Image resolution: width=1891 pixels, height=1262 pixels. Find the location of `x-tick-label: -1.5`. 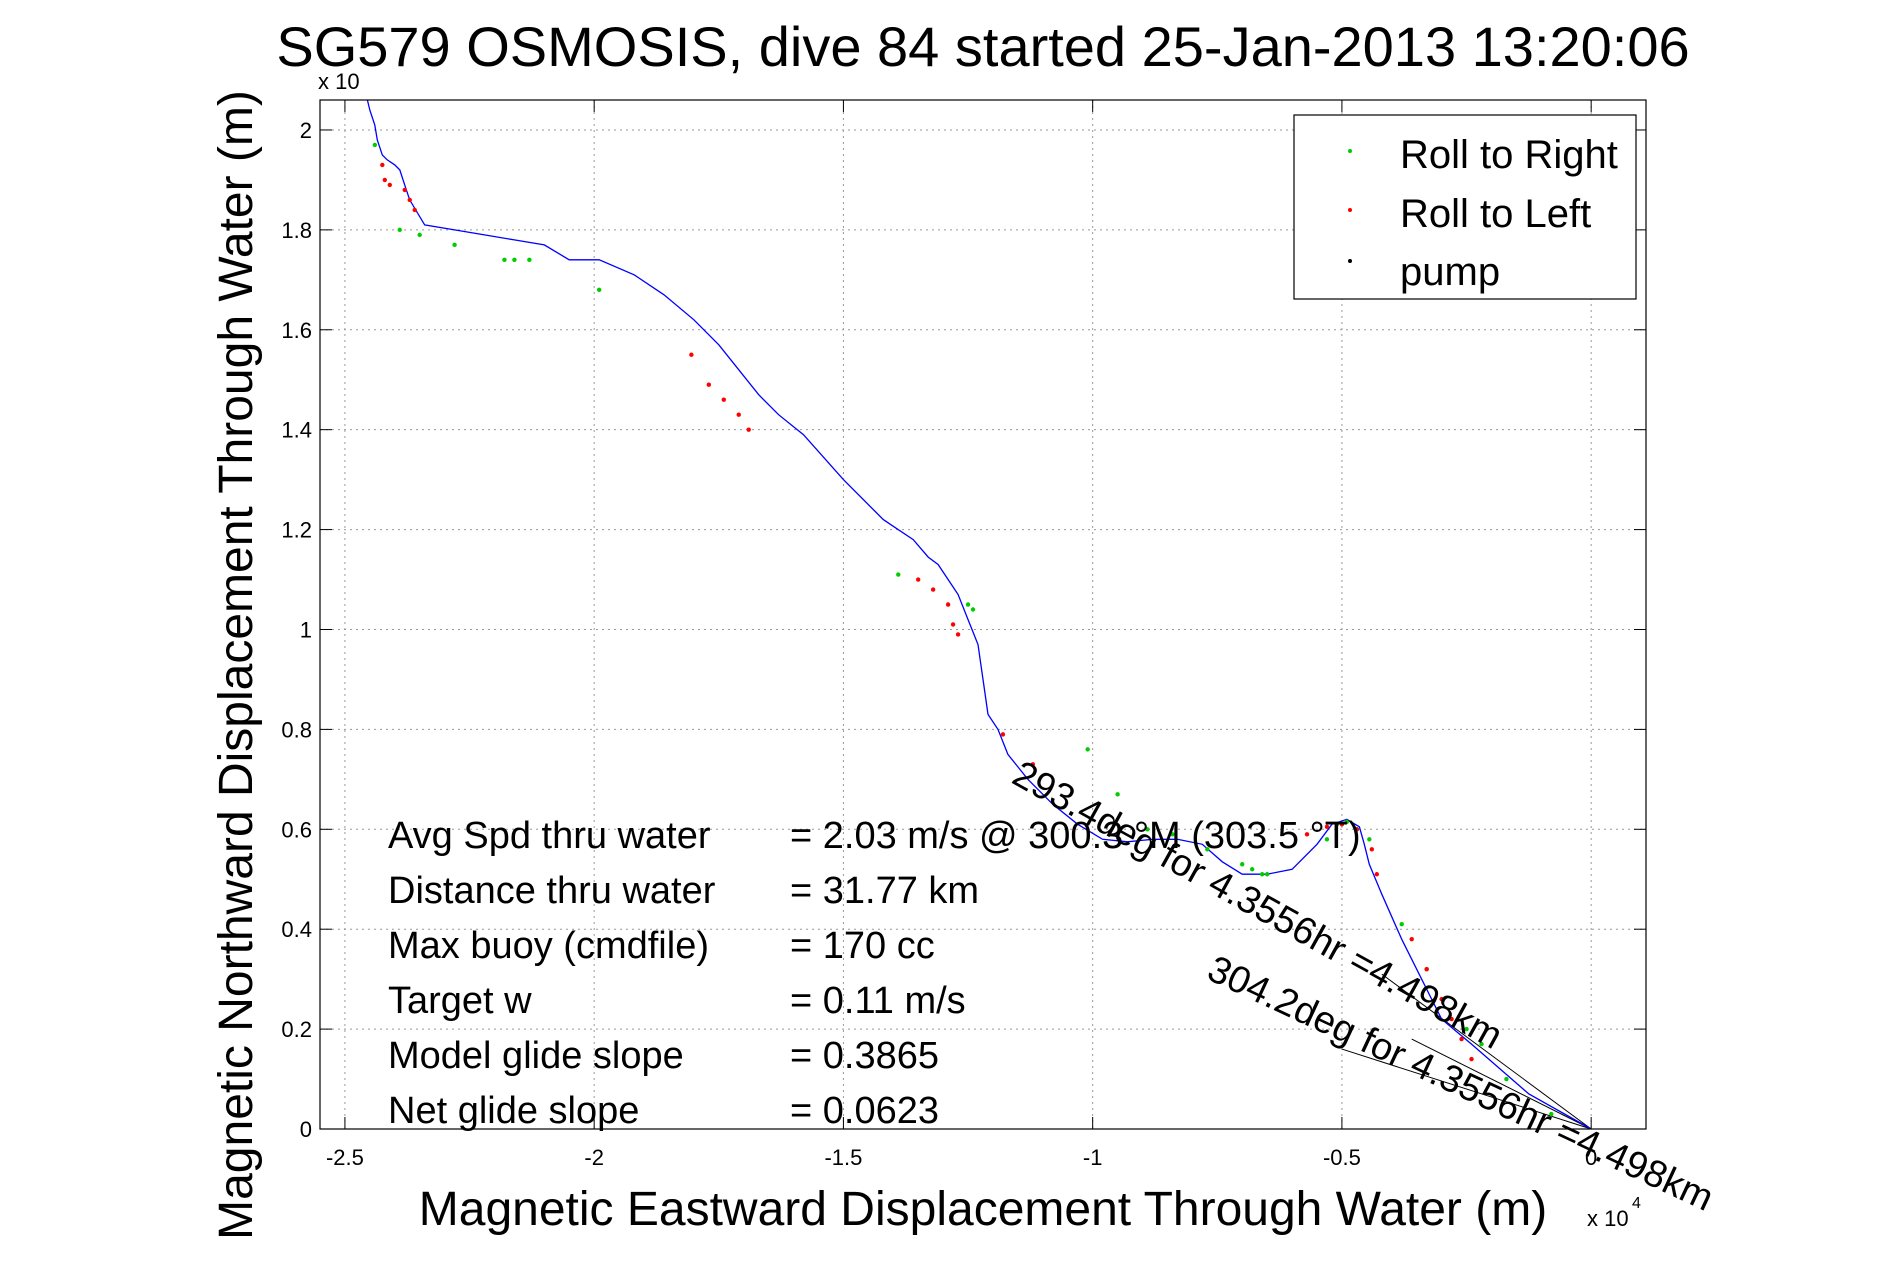

x-tick-label: -1.5 is located at coordinates (843, 1157).